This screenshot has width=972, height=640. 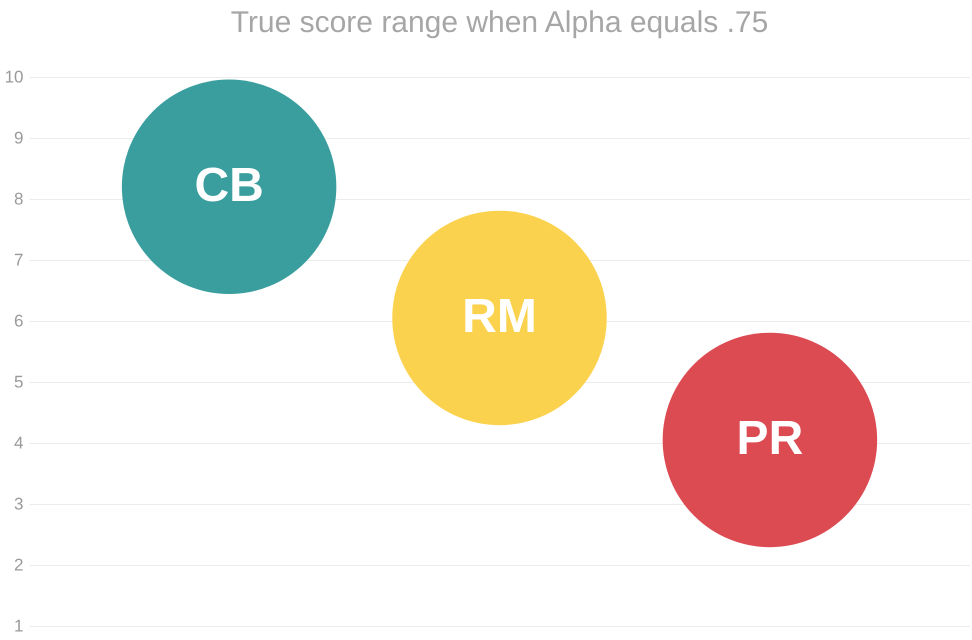 I want to click on series-label: RM, so click(x=499, y=316).